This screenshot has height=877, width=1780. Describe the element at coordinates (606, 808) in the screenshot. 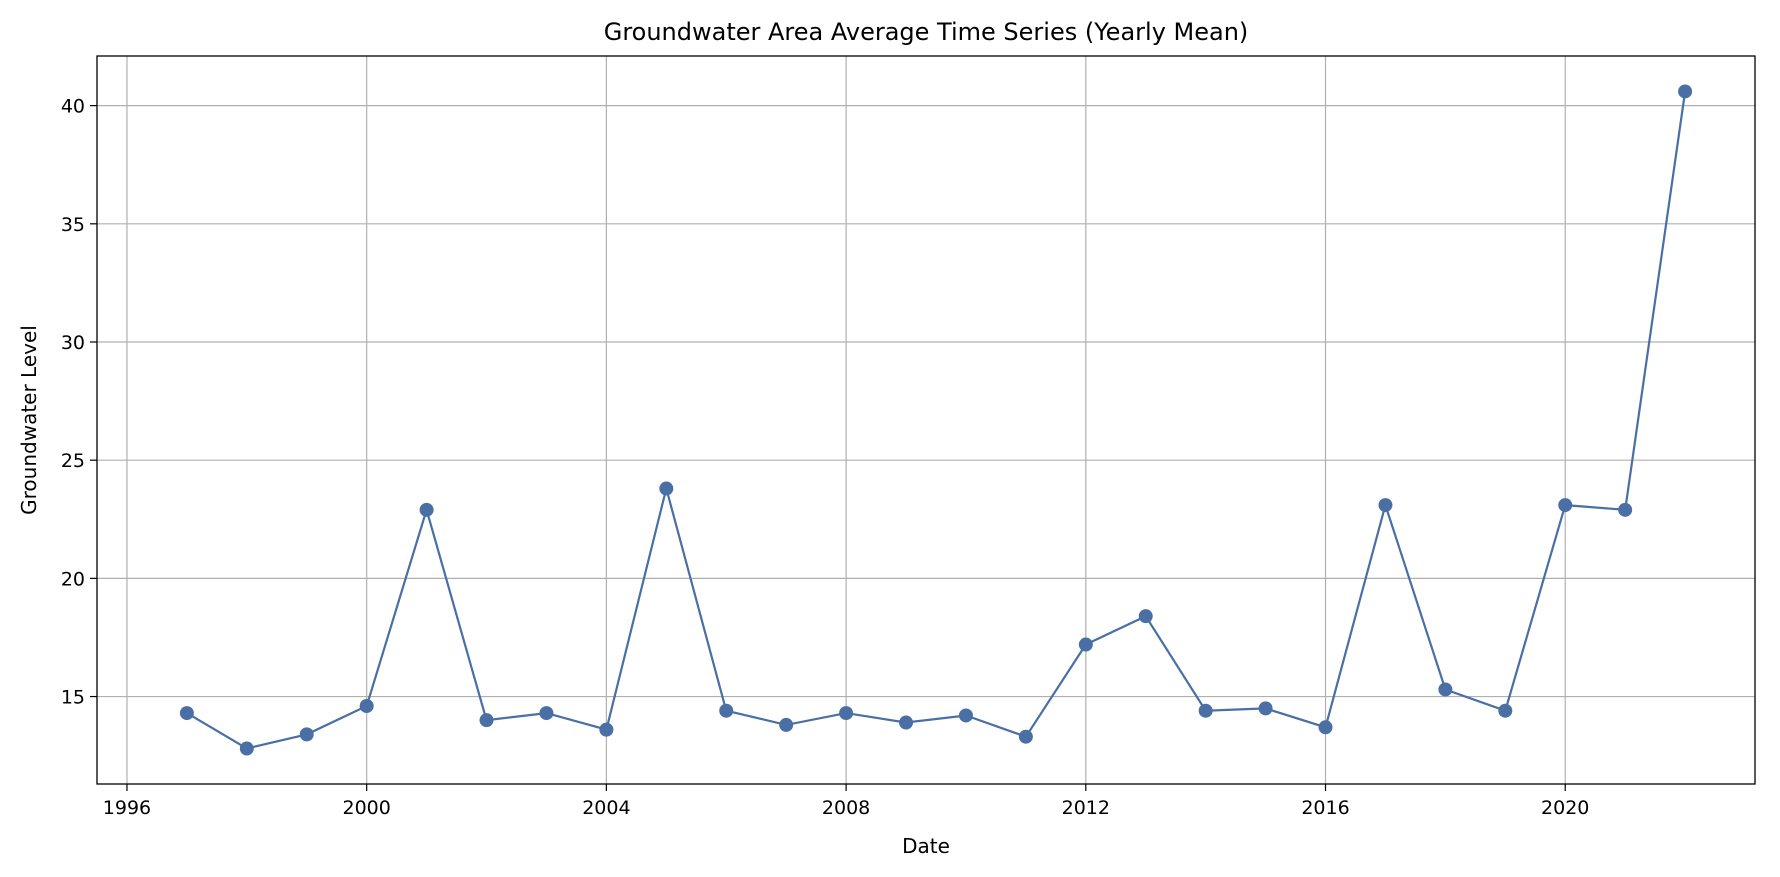

I see `x-tick-label: 2004` at that location.